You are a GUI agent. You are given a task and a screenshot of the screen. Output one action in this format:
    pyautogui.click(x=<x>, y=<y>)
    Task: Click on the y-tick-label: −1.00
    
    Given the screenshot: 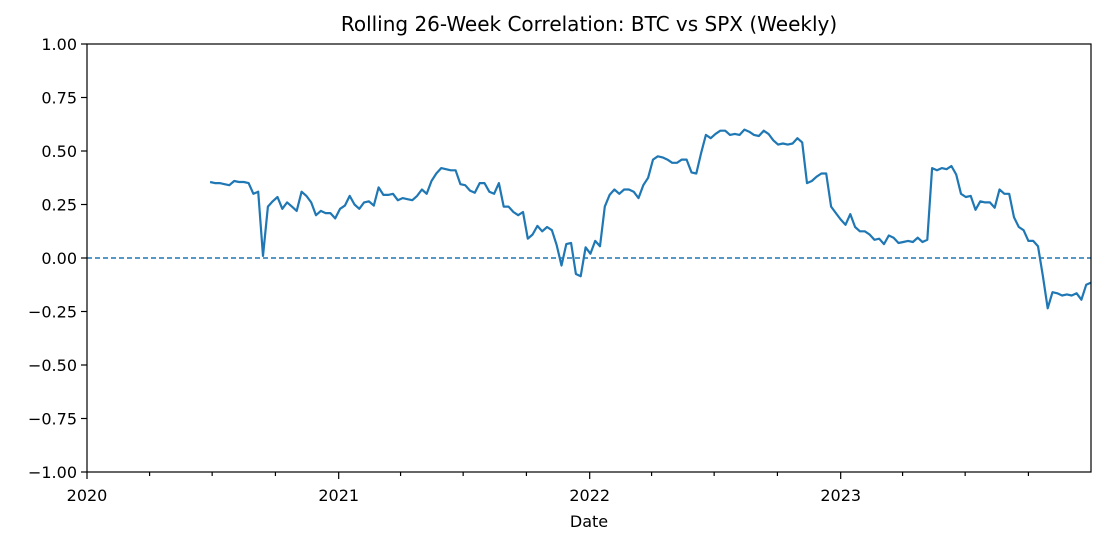 What is the action you would take?
    pyautogui.click(x=52, y=472)
    